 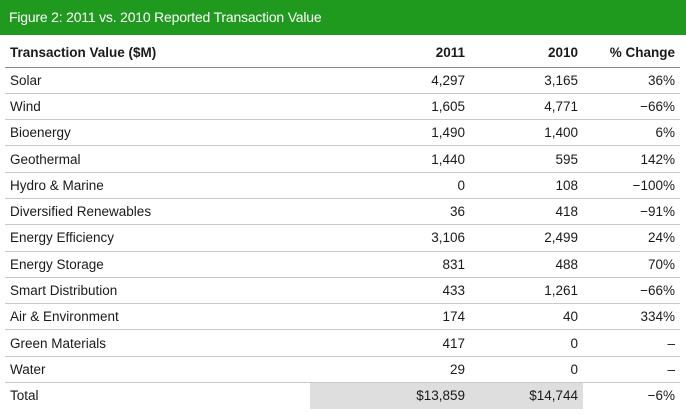 What do you see at coordinates (390, 80) in the screenshot?
I see `value-2011: 4,297` at bounding box center [390, 80].